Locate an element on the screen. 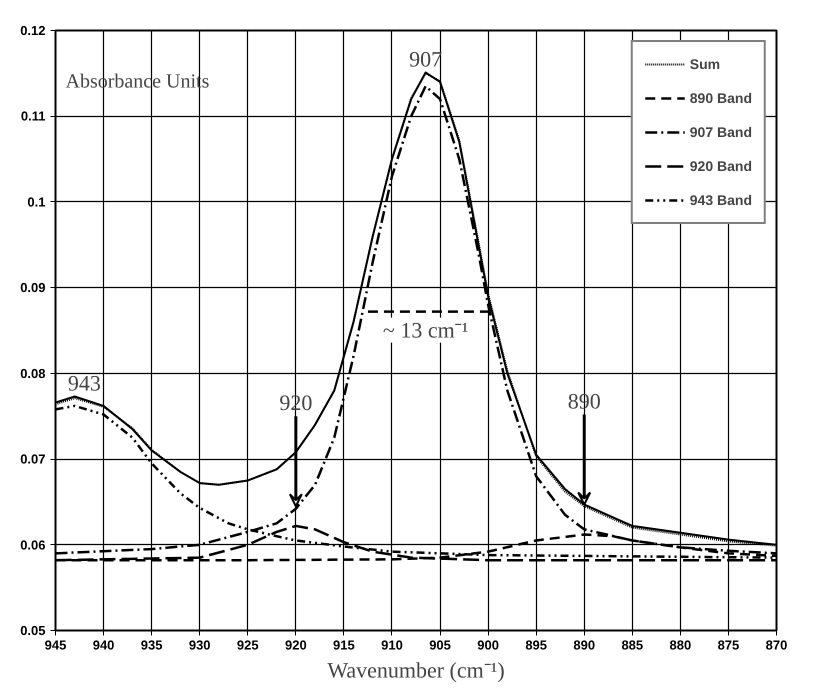 The width and height of the screenshot is (836, 690). x-tick-label: 910 is located at coordinates (392, 645).